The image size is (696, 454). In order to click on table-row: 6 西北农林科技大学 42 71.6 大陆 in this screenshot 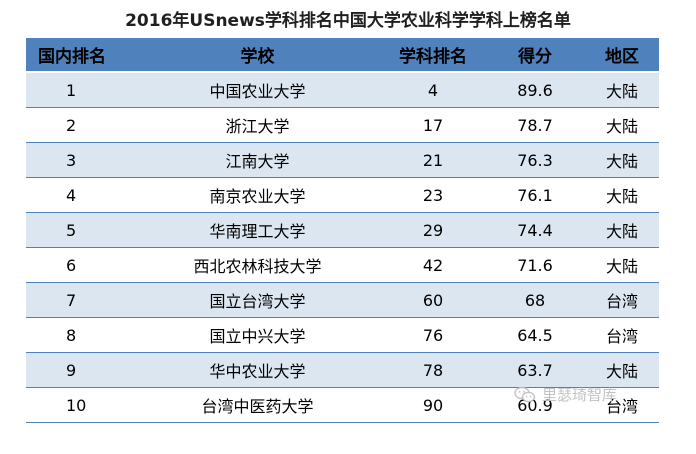, I will do `click(342, 265)`.